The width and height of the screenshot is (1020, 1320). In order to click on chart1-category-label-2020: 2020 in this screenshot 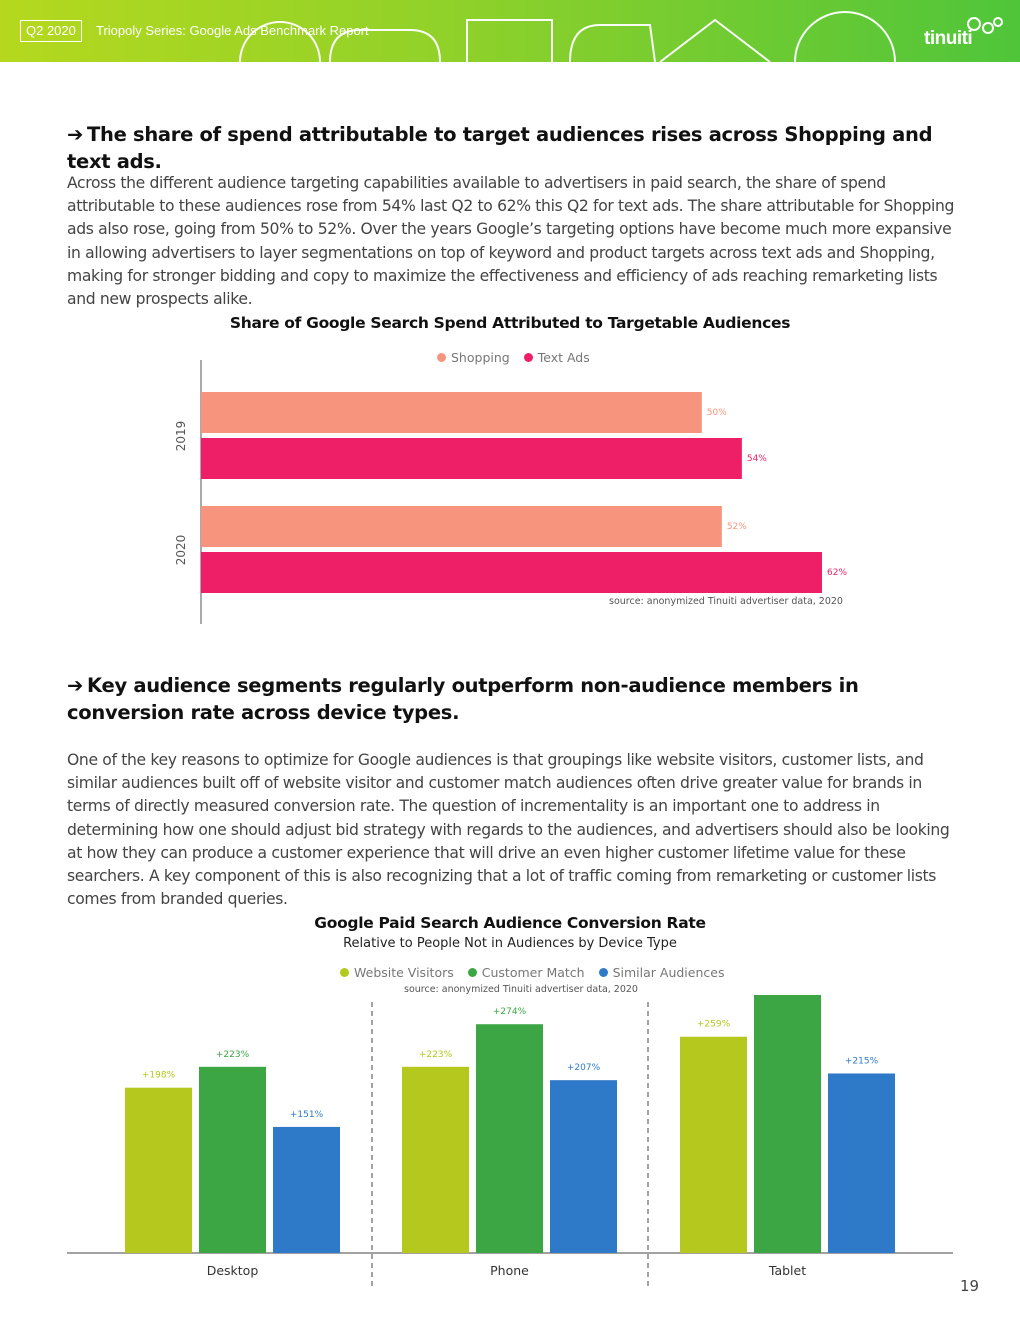, I will do `click(181, 550)`.